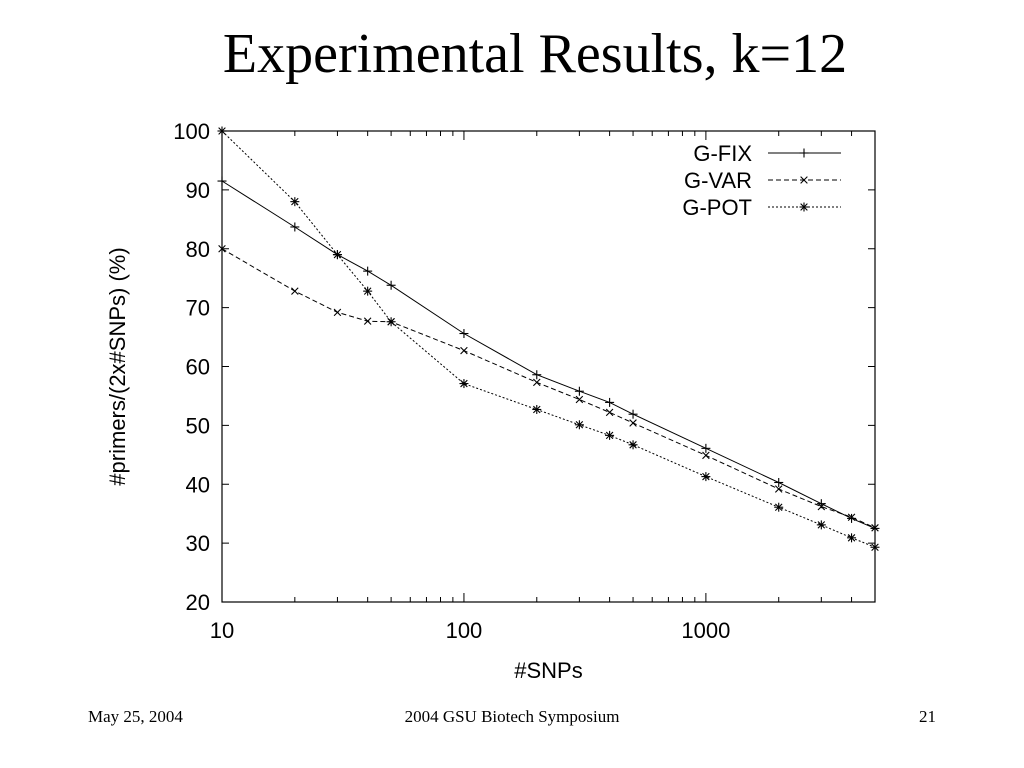  What do you see at coordinates (198, 190) in the screenshot?
I see `y-tick-label: 90` at bounding box center [198, 190].